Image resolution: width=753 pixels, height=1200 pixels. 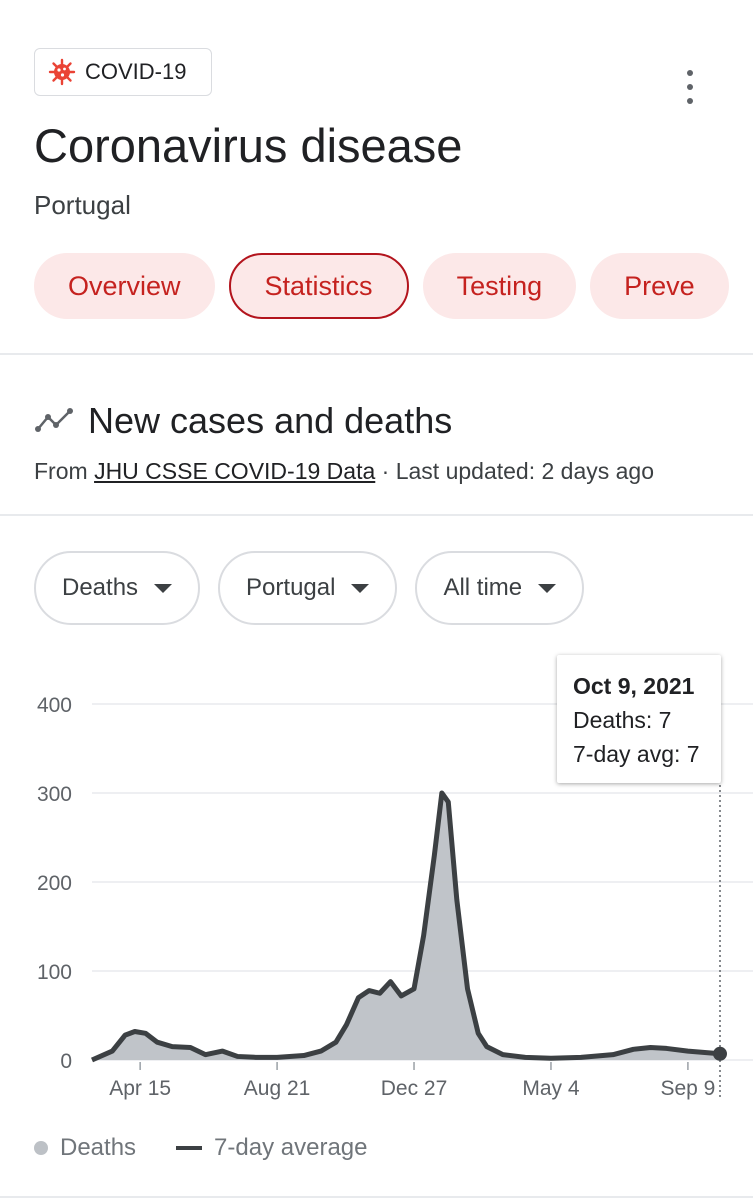 What do you see at coordinates (291, 587) in the screenshot?
I see `region-dropdown-label: Portugal` at bounding box center [291, 587].